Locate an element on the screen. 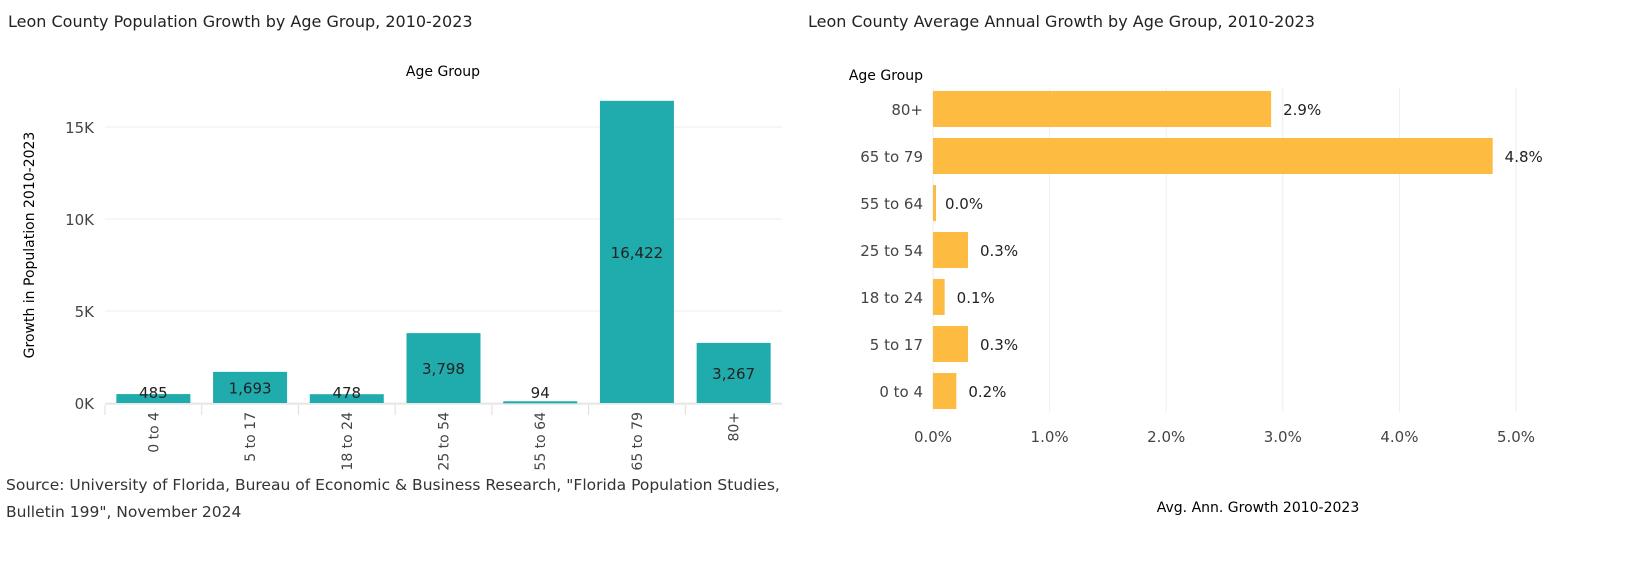 Image resolution: width=1643 pixels, height=564 pixels. y-tick-label: 55 to 64 is located at coordinates (891, 204).